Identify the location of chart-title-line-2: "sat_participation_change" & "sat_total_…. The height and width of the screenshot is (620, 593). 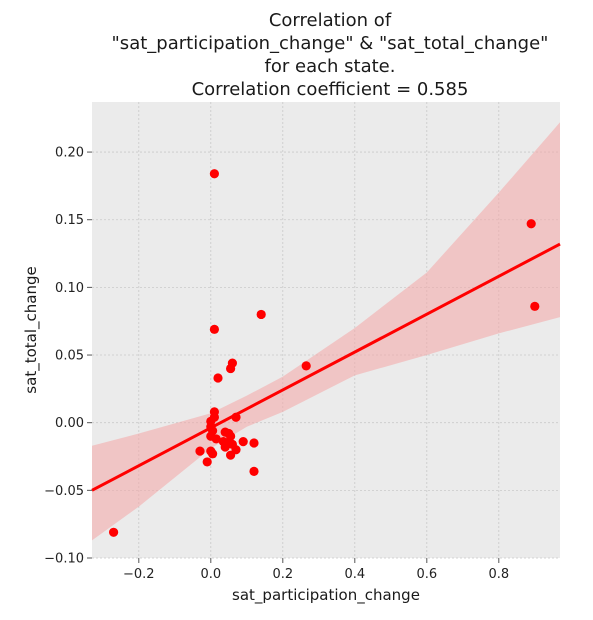
(330, 43).